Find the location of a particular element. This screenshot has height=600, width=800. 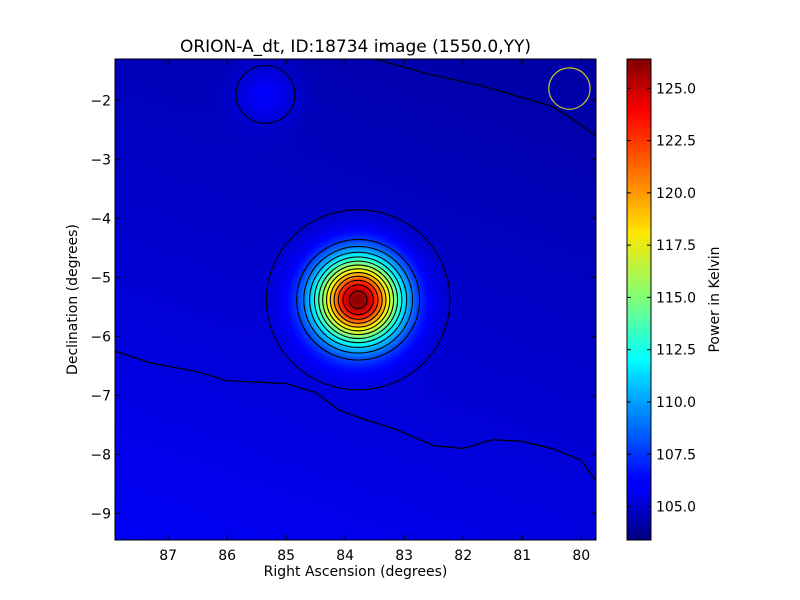

colorbar-tick-label: 122.5 is located at coordinates (676, 142).